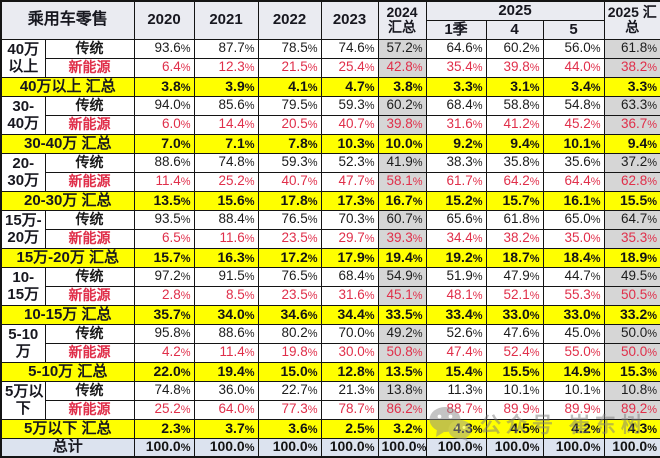  I want to click on cell-value: 61.8%, so click(631, 48).